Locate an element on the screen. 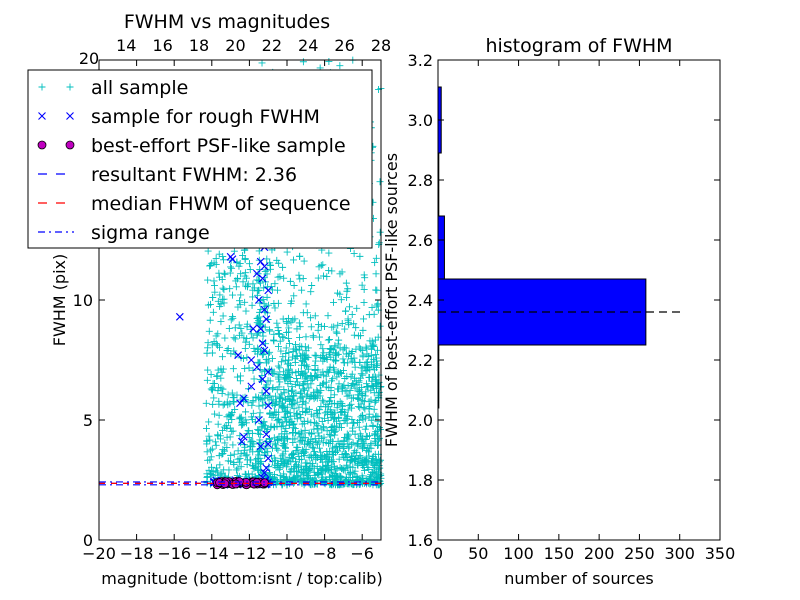 The image size is (800, 600). scatter-top-tick-label: 20 is located at coordinates (235, 45).